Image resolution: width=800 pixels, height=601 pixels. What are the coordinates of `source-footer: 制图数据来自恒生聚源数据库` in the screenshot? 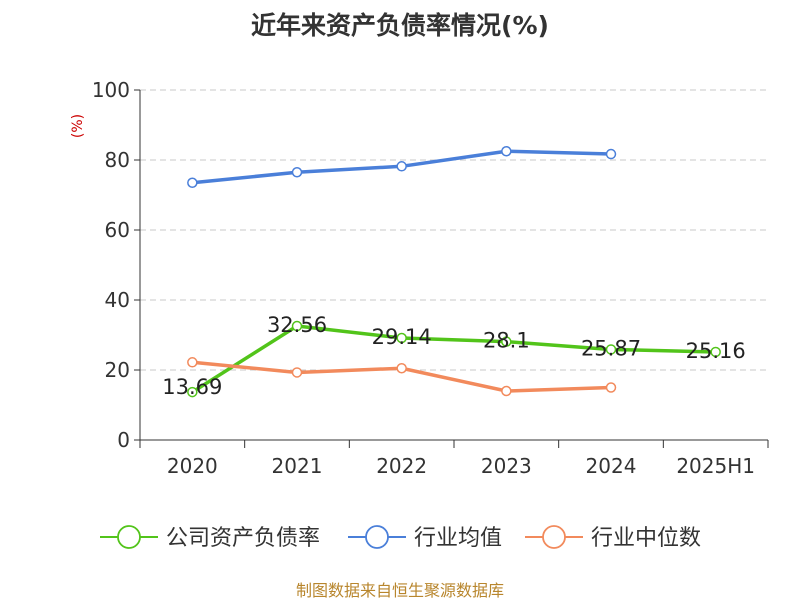 It's located at (399, 590).